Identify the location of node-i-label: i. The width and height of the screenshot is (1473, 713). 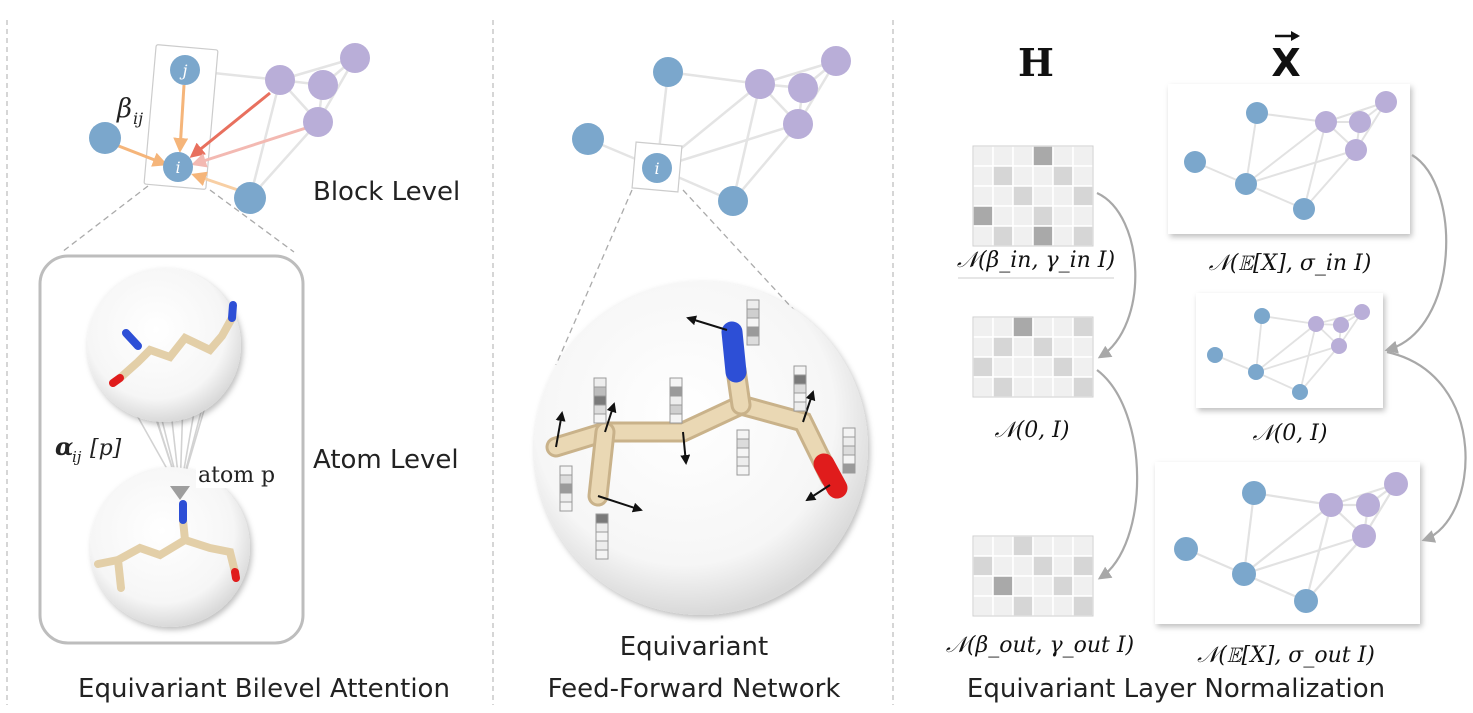
(177, 167).